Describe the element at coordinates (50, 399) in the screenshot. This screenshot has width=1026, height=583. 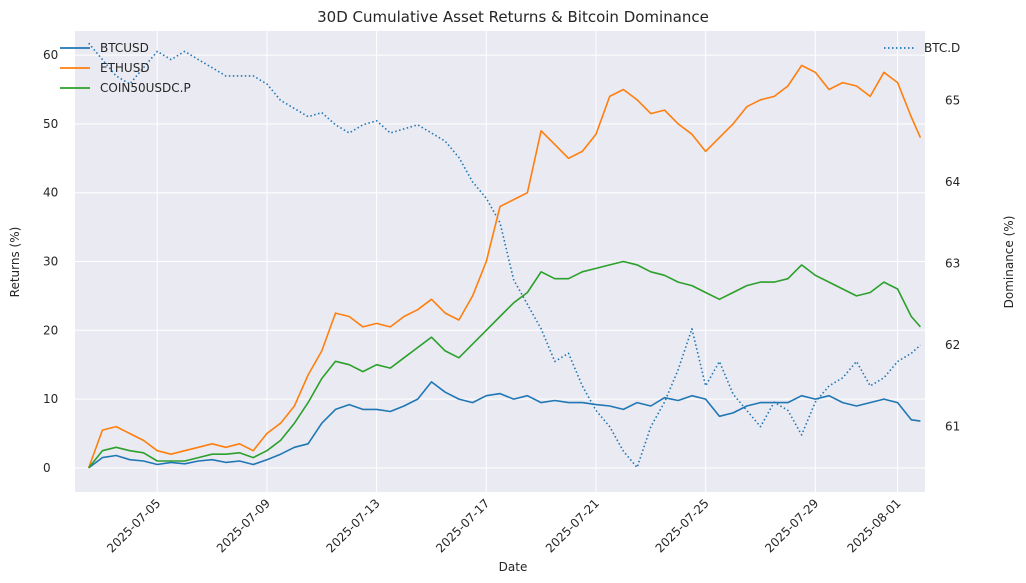
I see `y-tick-label: 10` at that location.